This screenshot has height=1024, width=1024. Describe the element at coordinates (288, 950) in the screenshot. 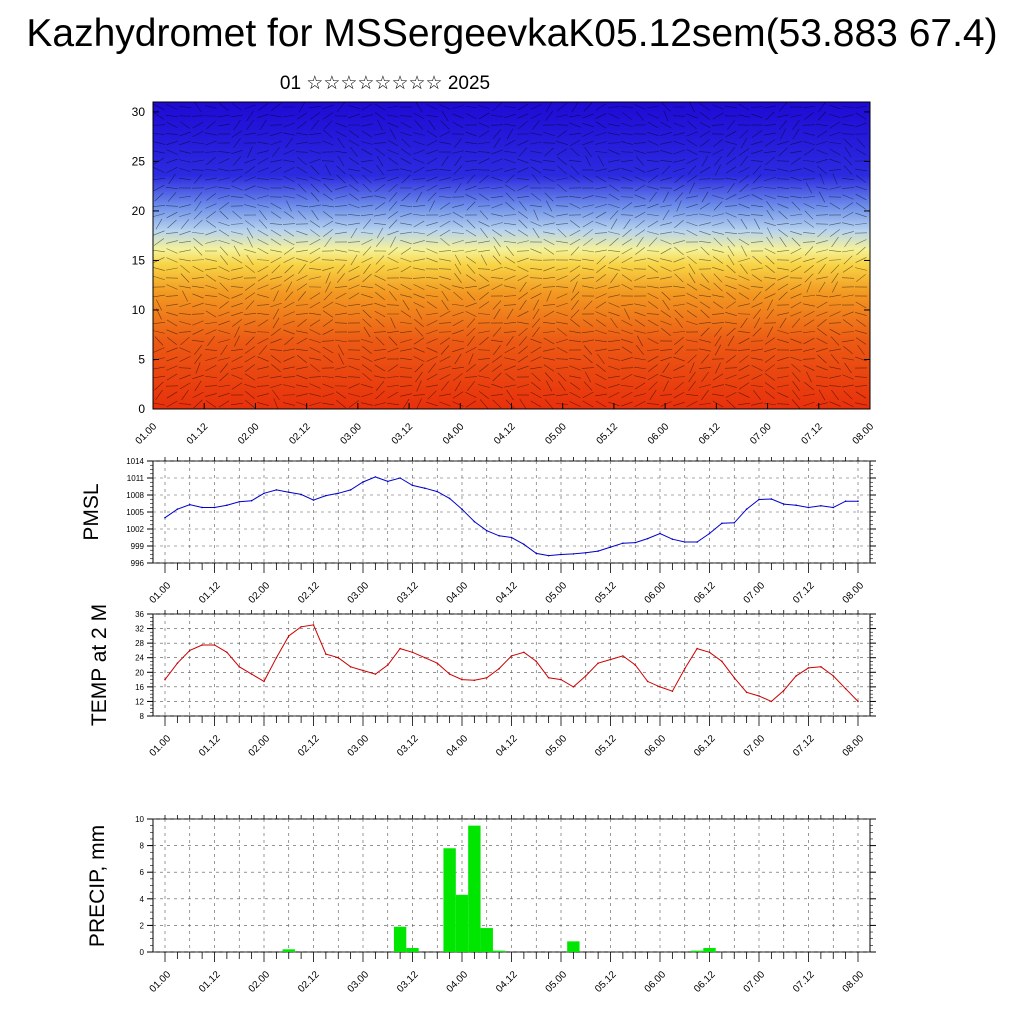

I see `precip-bar` at that location.